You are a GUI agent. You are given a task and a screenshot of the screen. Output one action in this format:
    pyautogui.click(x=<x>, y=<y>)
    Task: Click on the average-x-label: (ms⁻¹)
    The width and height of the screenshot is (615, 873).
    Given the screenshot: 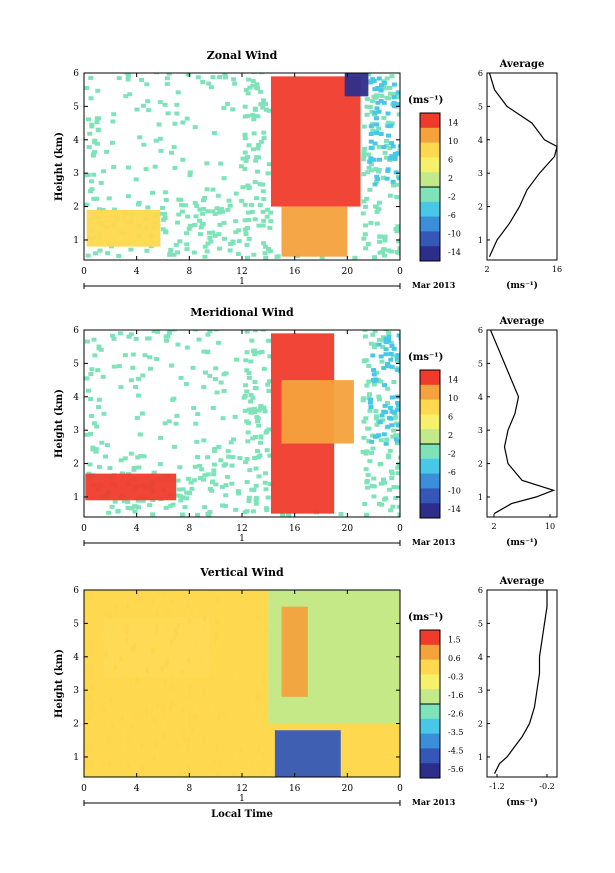 What is the action you would take?
    pyautogui.click(x=522, y=542)
    